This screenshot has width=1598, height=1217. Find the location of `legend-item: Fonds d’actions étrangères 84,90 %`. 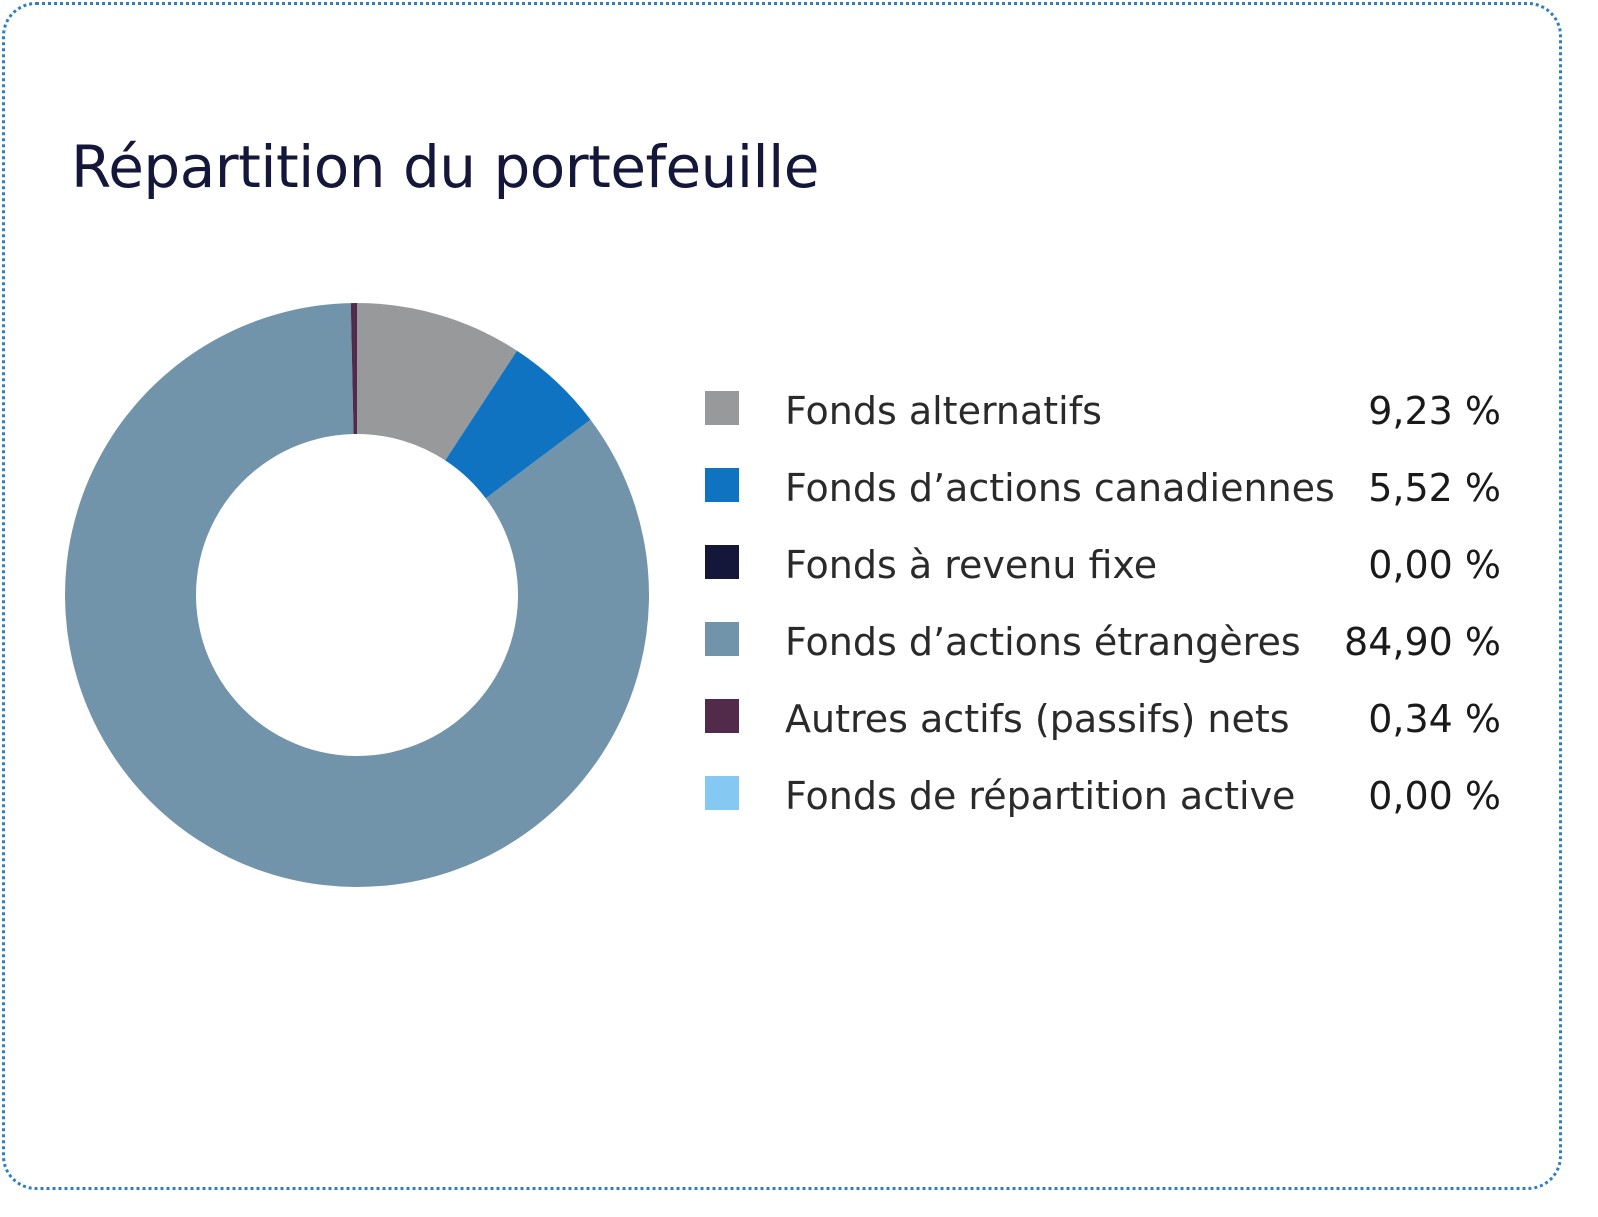

legend-item: Fonds d’actions étrangères 84,90 % is located at coordinates (1105, 642).